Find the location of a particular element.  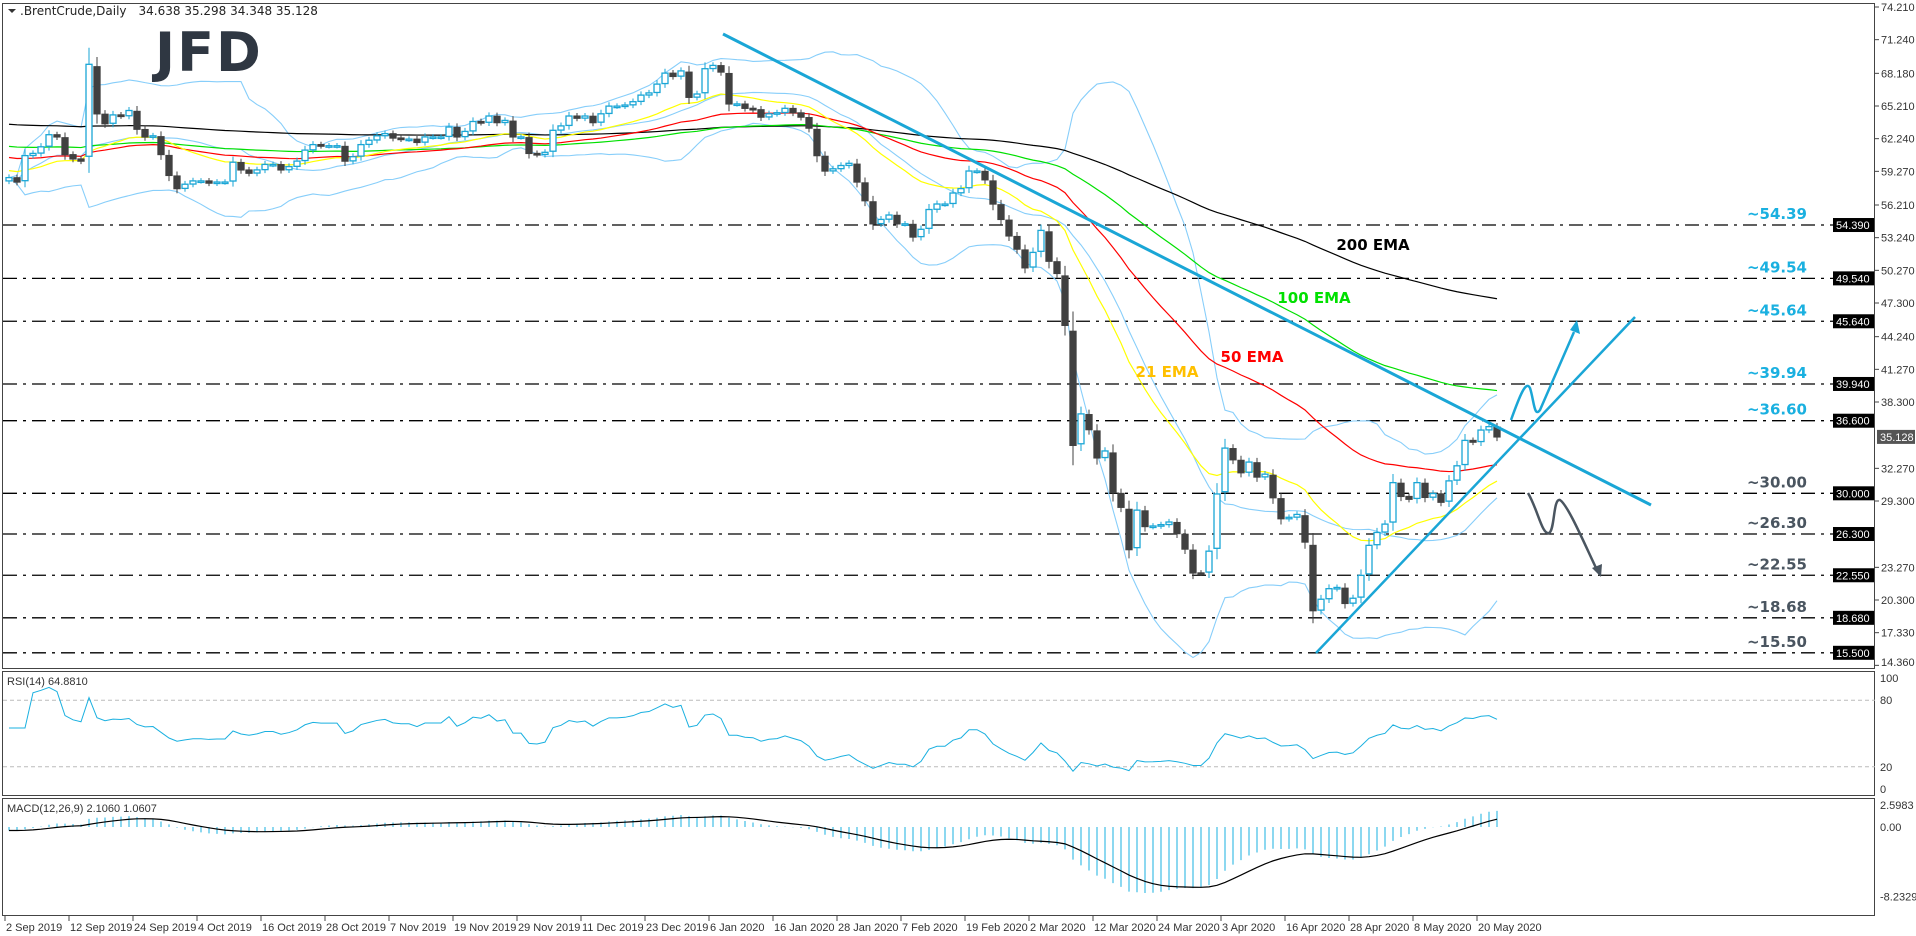

price-tick-label: 44.240 is located at coordinates (1898, 338).